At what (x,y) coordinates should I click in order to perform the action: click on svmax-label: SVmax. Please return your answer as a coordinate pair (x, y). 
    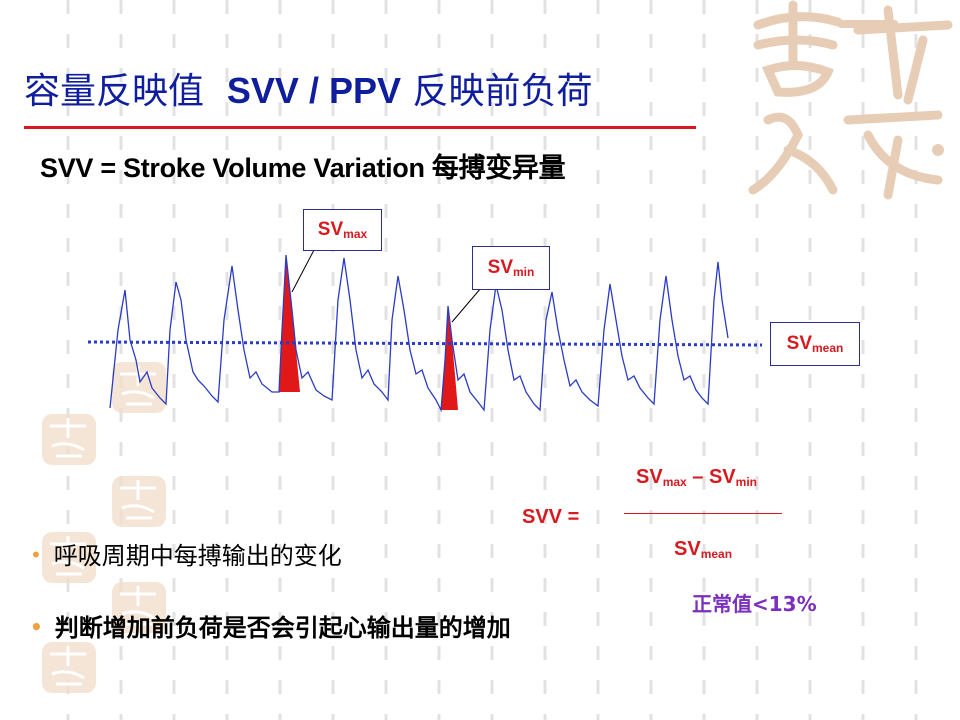
    Looking at the image, I should click on (342, 230).